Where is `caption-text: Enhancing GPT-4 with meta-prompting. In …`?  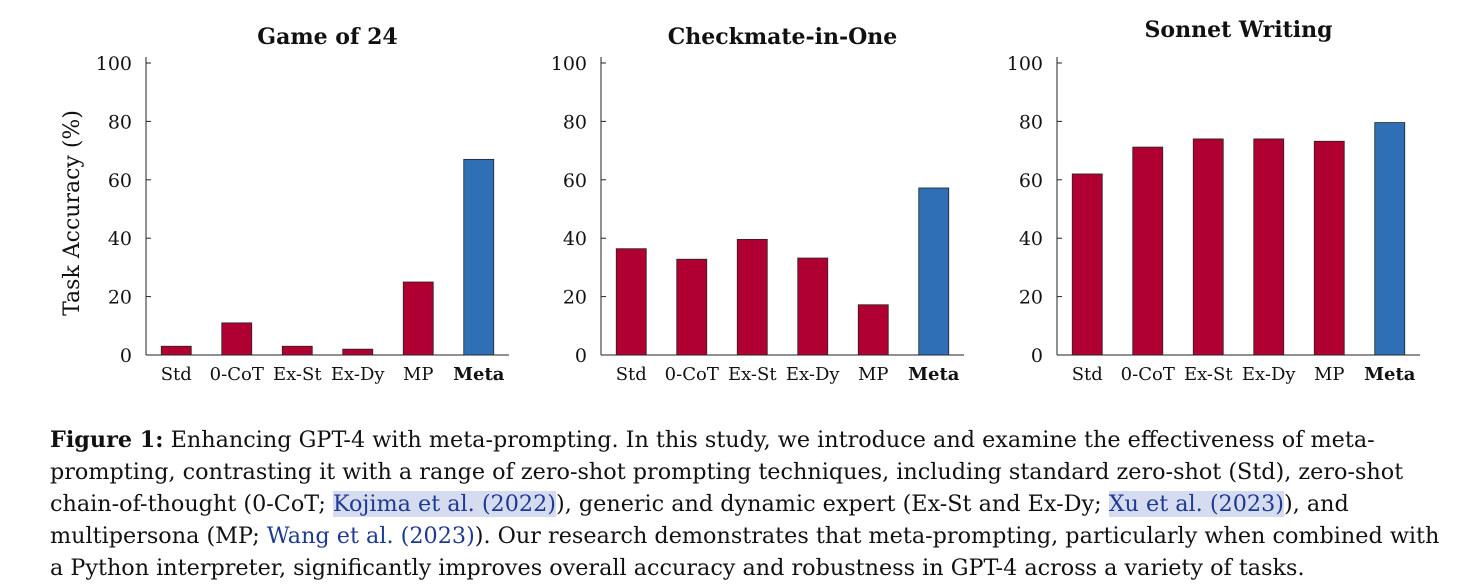
caption-text: Enhancing GPT-4 with meta-prompting. In … is located at coordinates (727, 472).